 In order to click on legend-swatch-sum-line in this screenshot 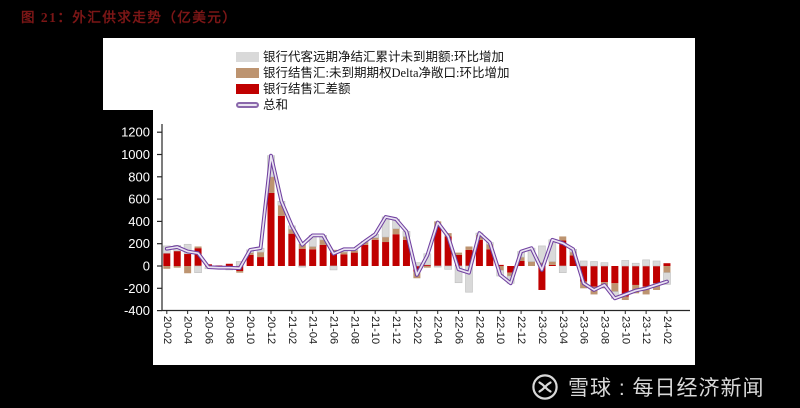, I will do `click(247, 105)`.